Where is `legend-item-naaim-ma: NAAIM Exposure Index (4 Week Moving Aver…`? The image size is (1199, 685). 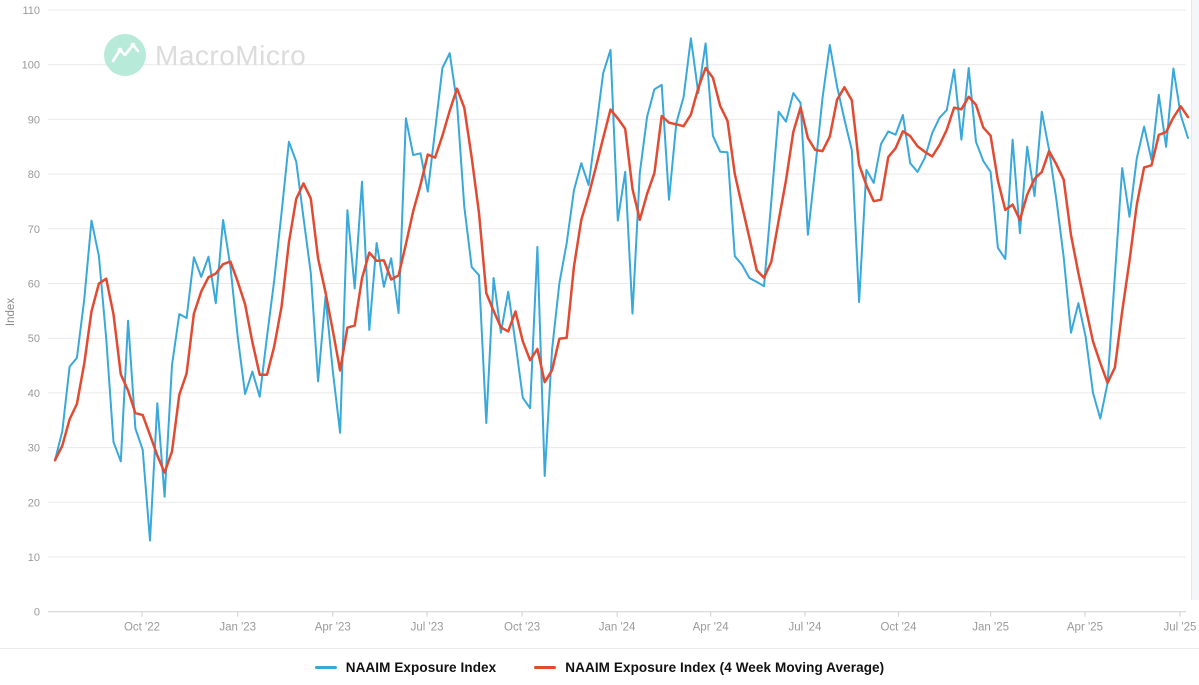
legend-item-naaim-ma: NAAIM Exposure Index (4 Week Moving Aver… is located at coordinates (709, 667).